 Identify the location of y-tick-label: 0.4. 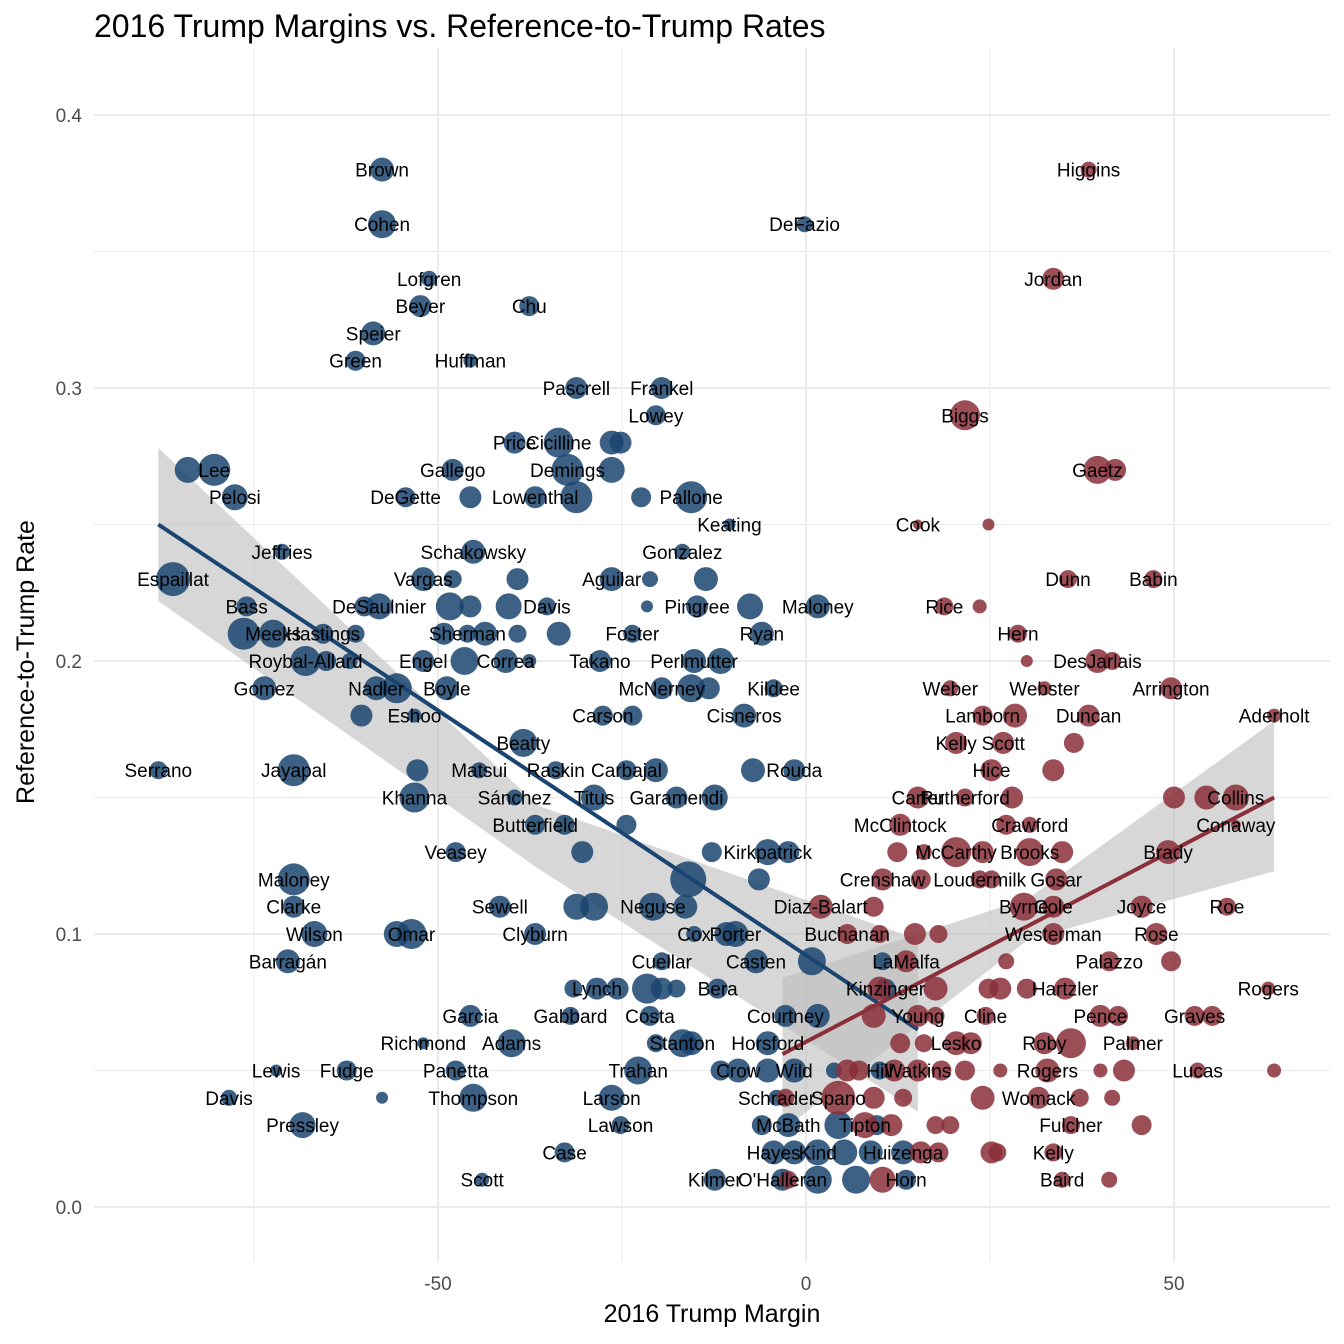
(69, 116).